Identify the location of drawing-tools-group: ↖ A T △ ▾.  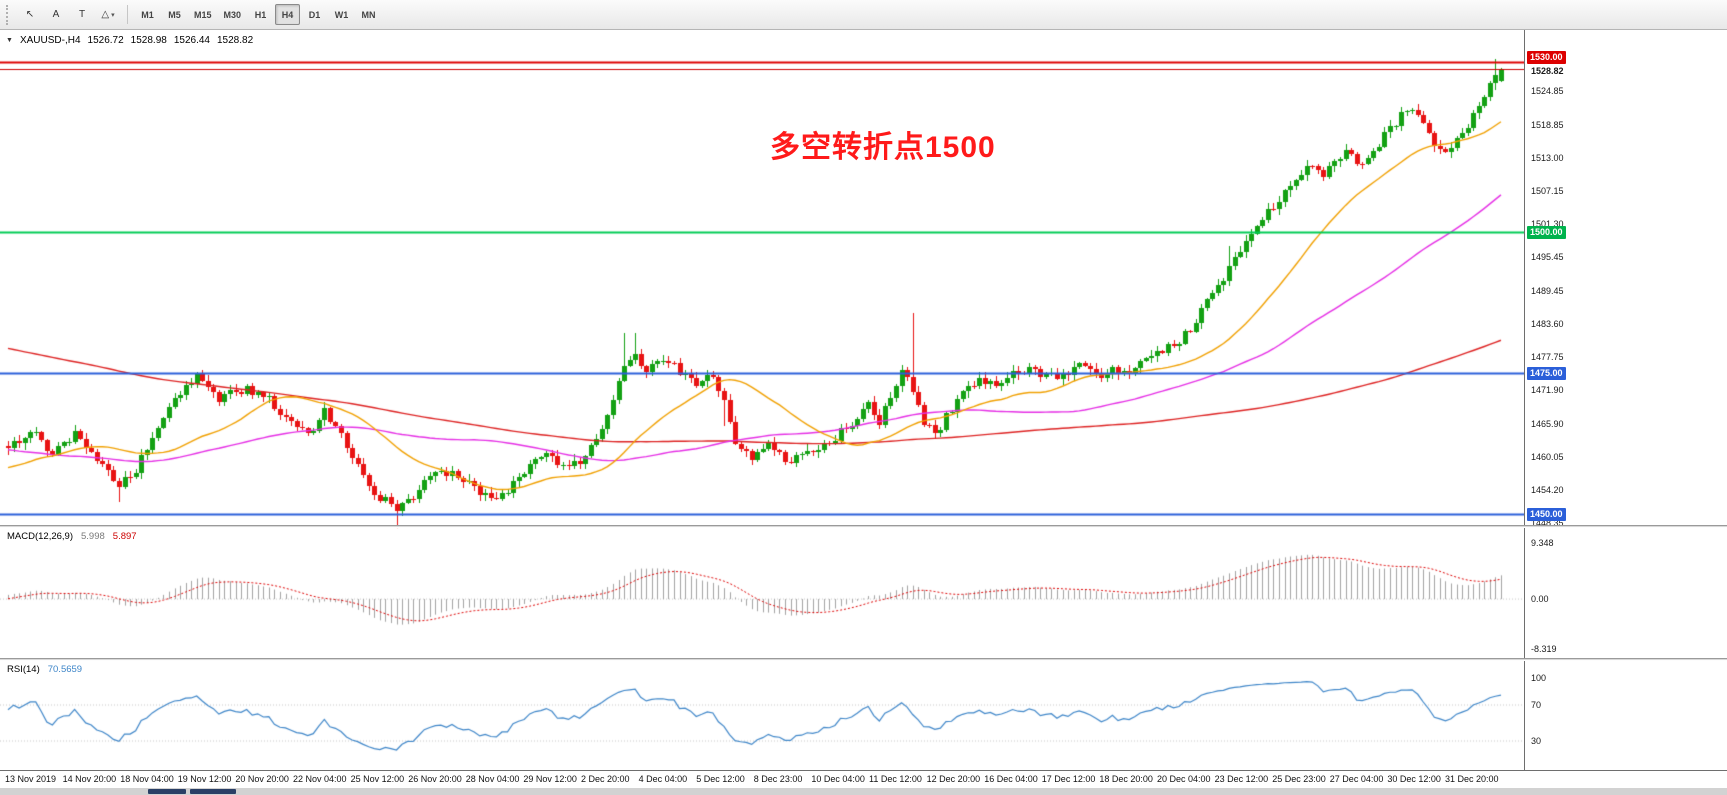
(69, 14).